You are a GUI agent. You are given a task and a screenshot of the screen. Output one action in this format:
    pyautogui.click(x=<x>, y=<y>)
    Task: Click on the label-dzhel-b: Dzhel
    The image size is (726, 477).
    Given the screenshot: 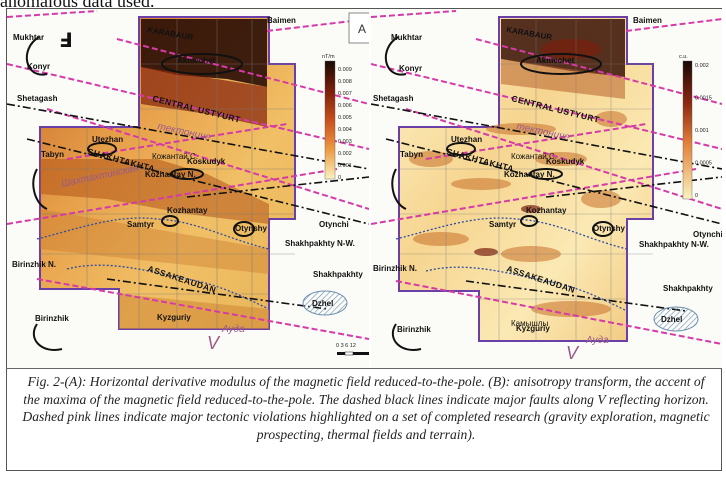 What is the action you would take?
    pyautogui.click(x=671, y=319)
    